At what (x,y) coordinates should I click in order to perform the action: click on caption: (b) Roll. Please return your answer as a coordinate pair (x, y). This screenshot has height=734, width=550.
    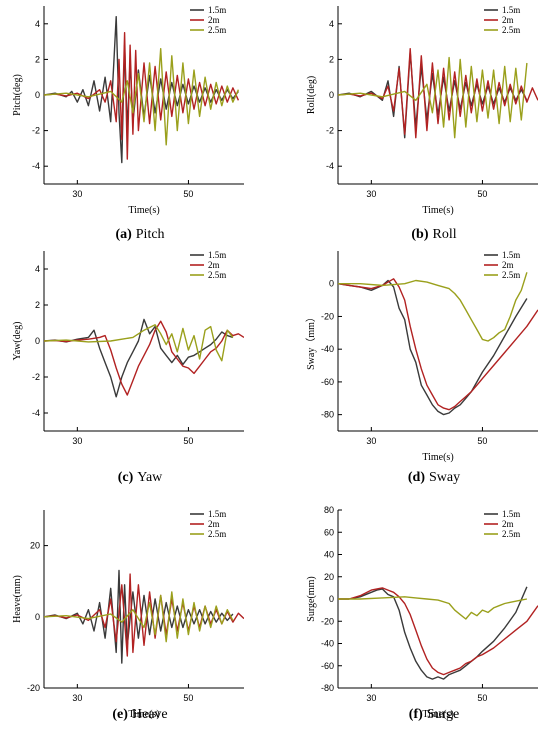
    Looking at the image, I should click on (433, 234).